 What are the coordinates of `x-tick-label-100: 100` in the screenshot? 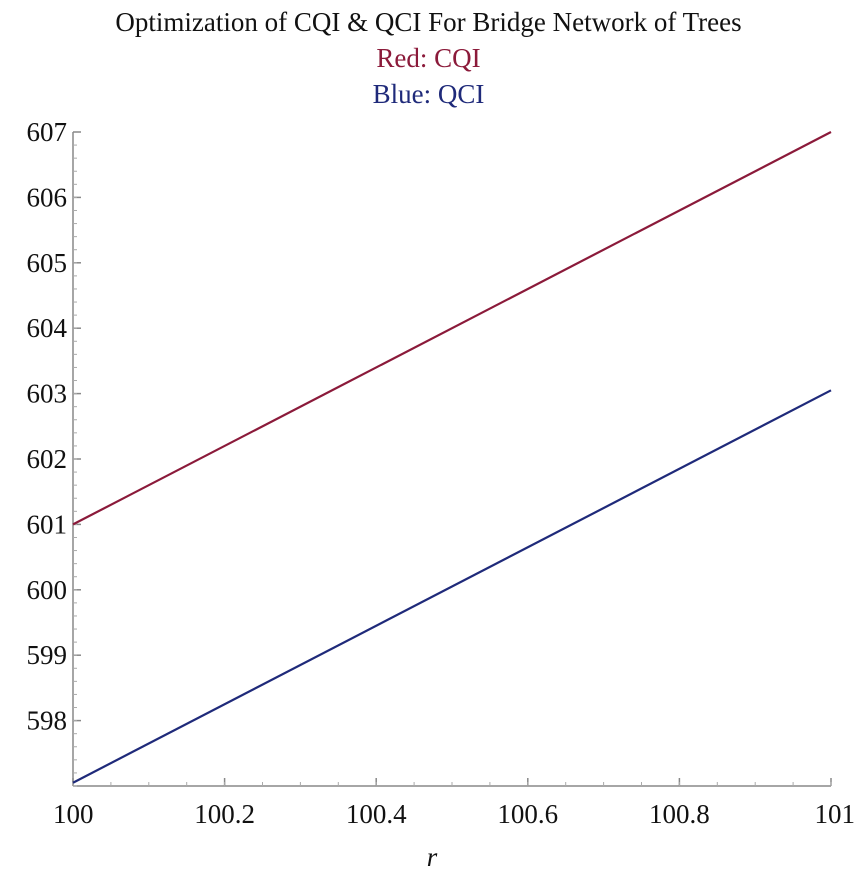 It's located at (73, 814).